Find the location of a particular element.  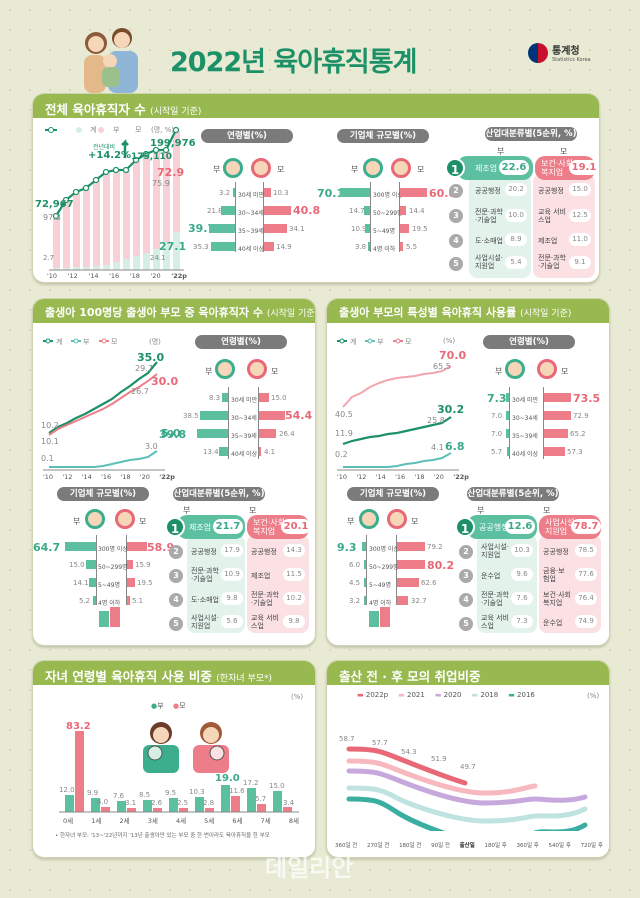

bar-label: 3.4 is located at coordinates (289, 803).